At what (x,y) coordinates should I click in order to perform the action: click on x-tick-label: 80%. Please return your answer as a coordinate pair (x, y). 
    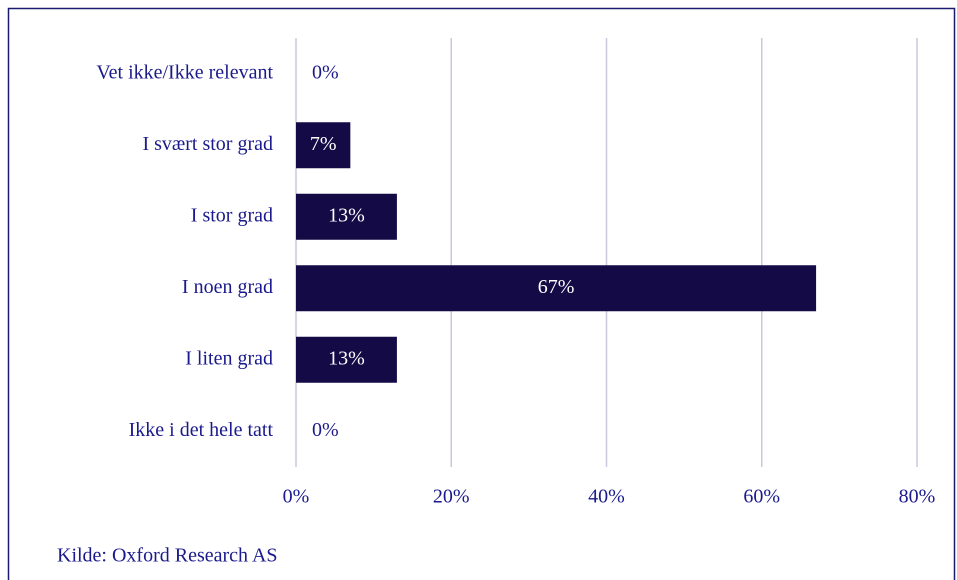
    Looking at the image, I should click on (917, 497).